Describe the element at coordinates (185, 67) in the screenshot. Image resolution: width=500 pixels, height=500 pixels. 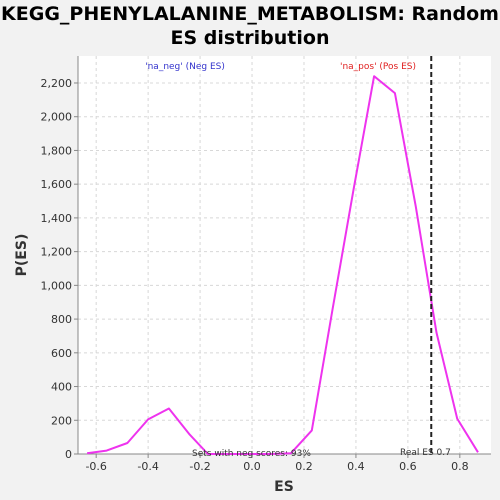
I see `neg-annotation: 'na_neg' (Neg ES)` at that location.